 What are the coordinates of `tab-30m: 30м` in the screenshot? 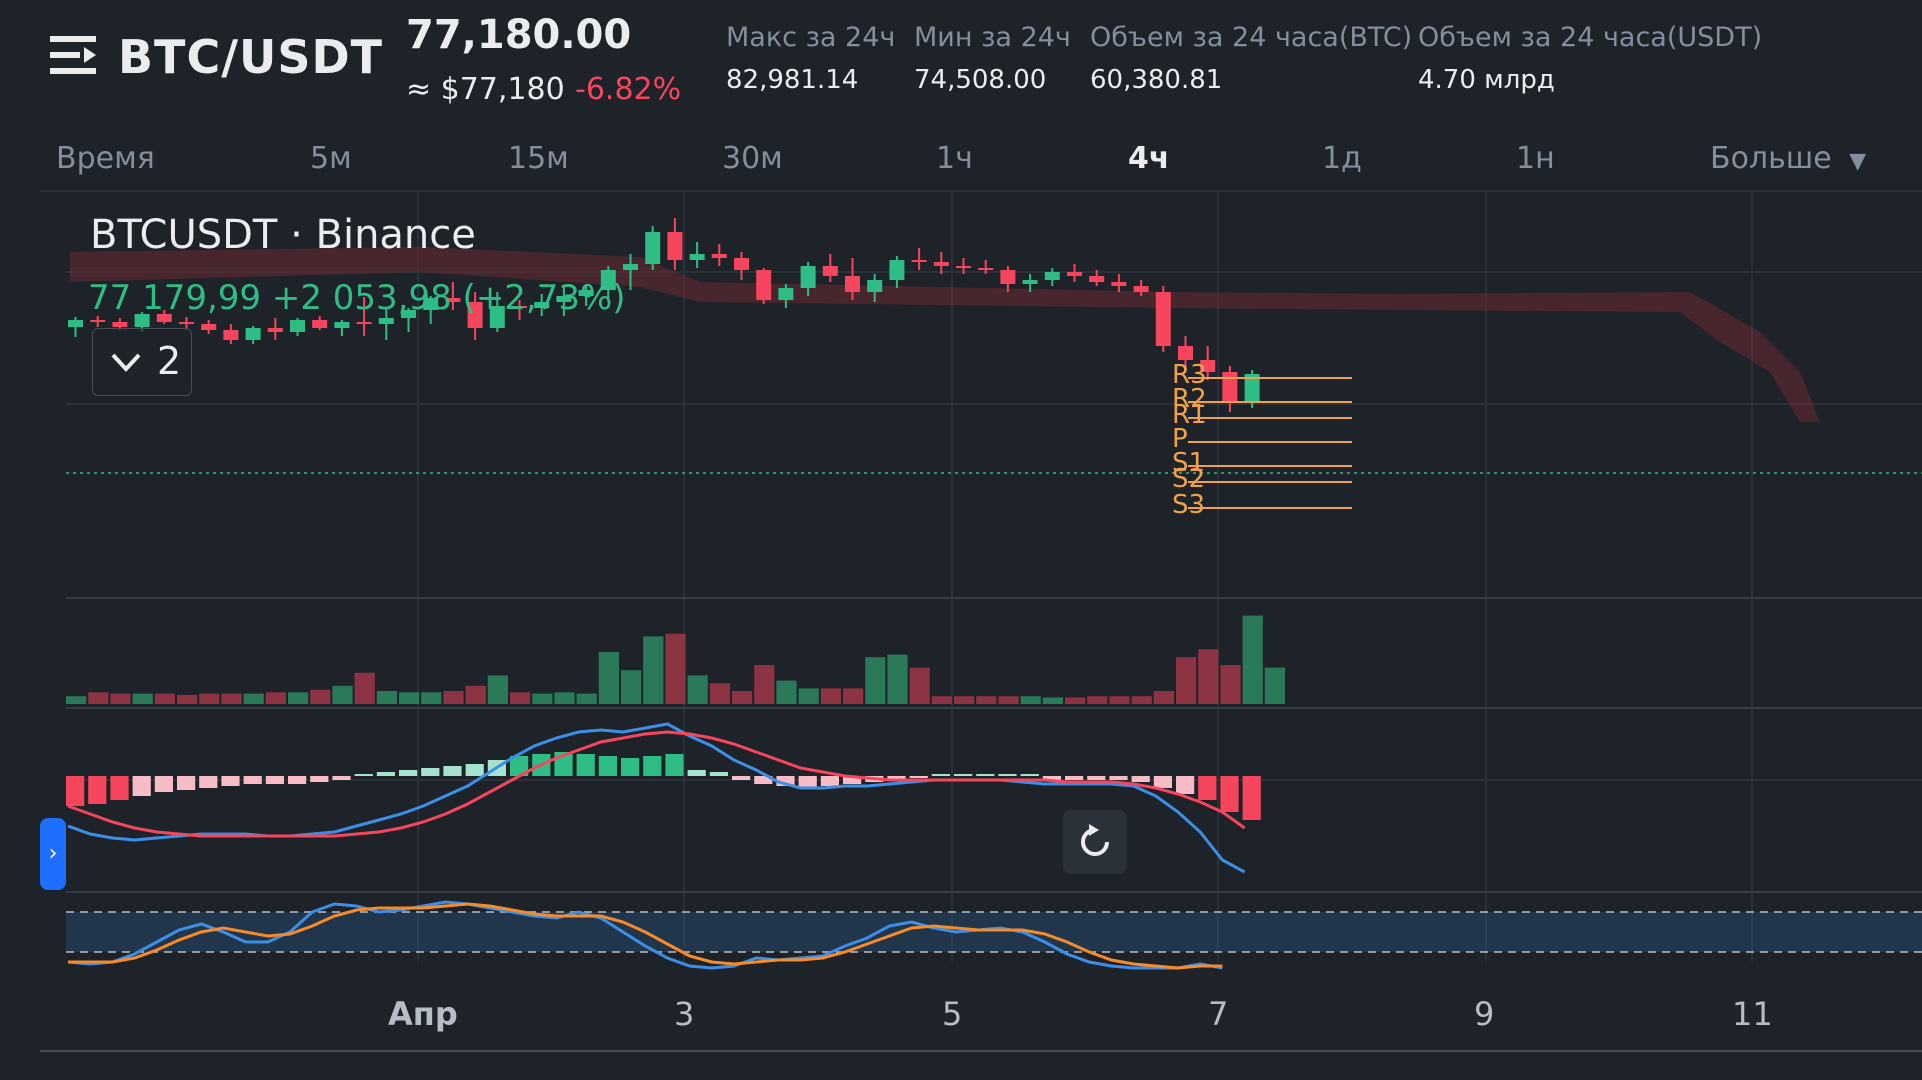 It's located at (752, 158).